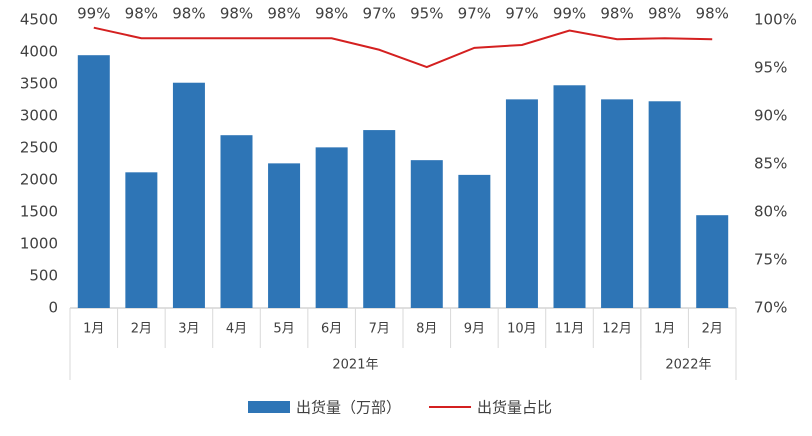 The width and height of the screenshot is (812, 436). Describe the element at coordinates (53, 308) in the screenshot. I see `y-tick-label: 0` at that location.